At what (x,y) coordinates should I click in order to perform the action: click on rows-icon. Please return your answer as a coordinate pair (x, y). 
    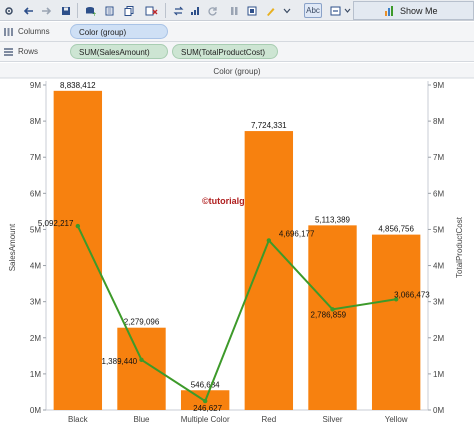
    Looking at the image, I should click on (8, 52).